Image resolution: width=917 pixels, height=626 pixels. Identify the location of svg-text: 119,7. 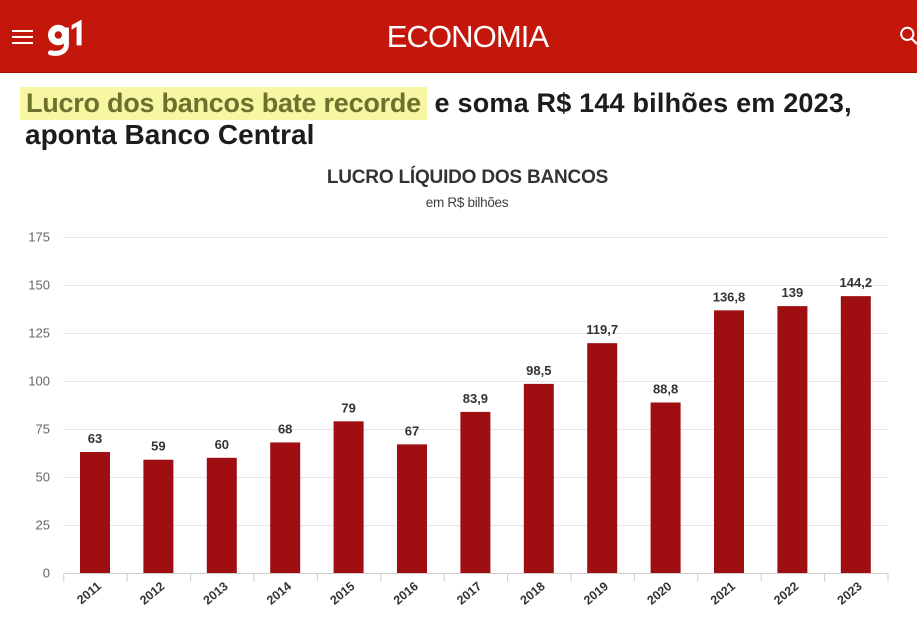
(602, 329).